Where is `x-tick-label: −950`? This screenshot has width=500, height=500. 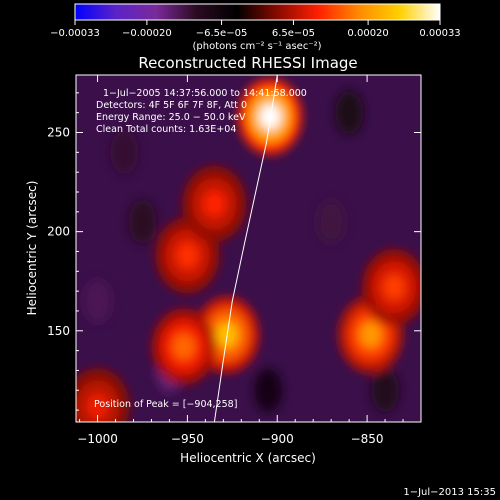
x-tick-label: −950 is located at coordinates (187, 439).